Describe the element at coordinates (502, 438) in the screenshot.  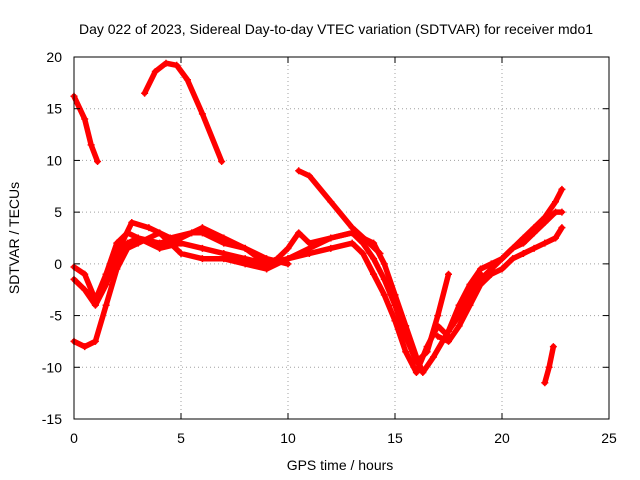
I see `x-tick-label: 20` at that location.